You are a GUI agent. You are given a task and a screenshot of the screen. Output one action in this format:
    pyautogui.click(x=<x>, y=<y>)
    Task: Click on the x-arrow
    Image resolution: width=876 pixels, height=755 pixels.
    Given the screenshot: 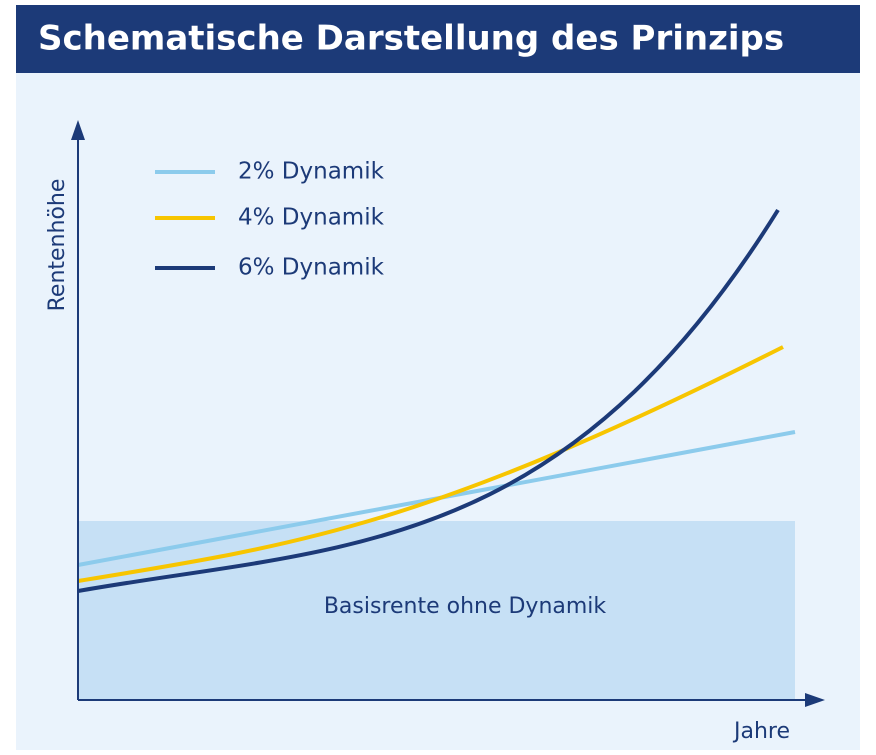 What is the action you would take?
    pyautogui.click(x=815, y=700)
    